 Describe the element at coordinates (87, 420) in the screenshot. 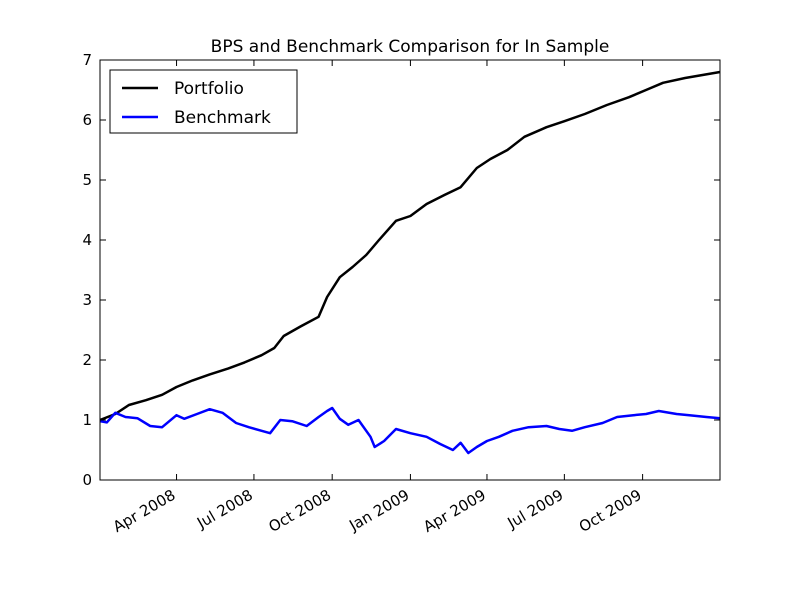

I see `y-tick-label: 1` at that location.